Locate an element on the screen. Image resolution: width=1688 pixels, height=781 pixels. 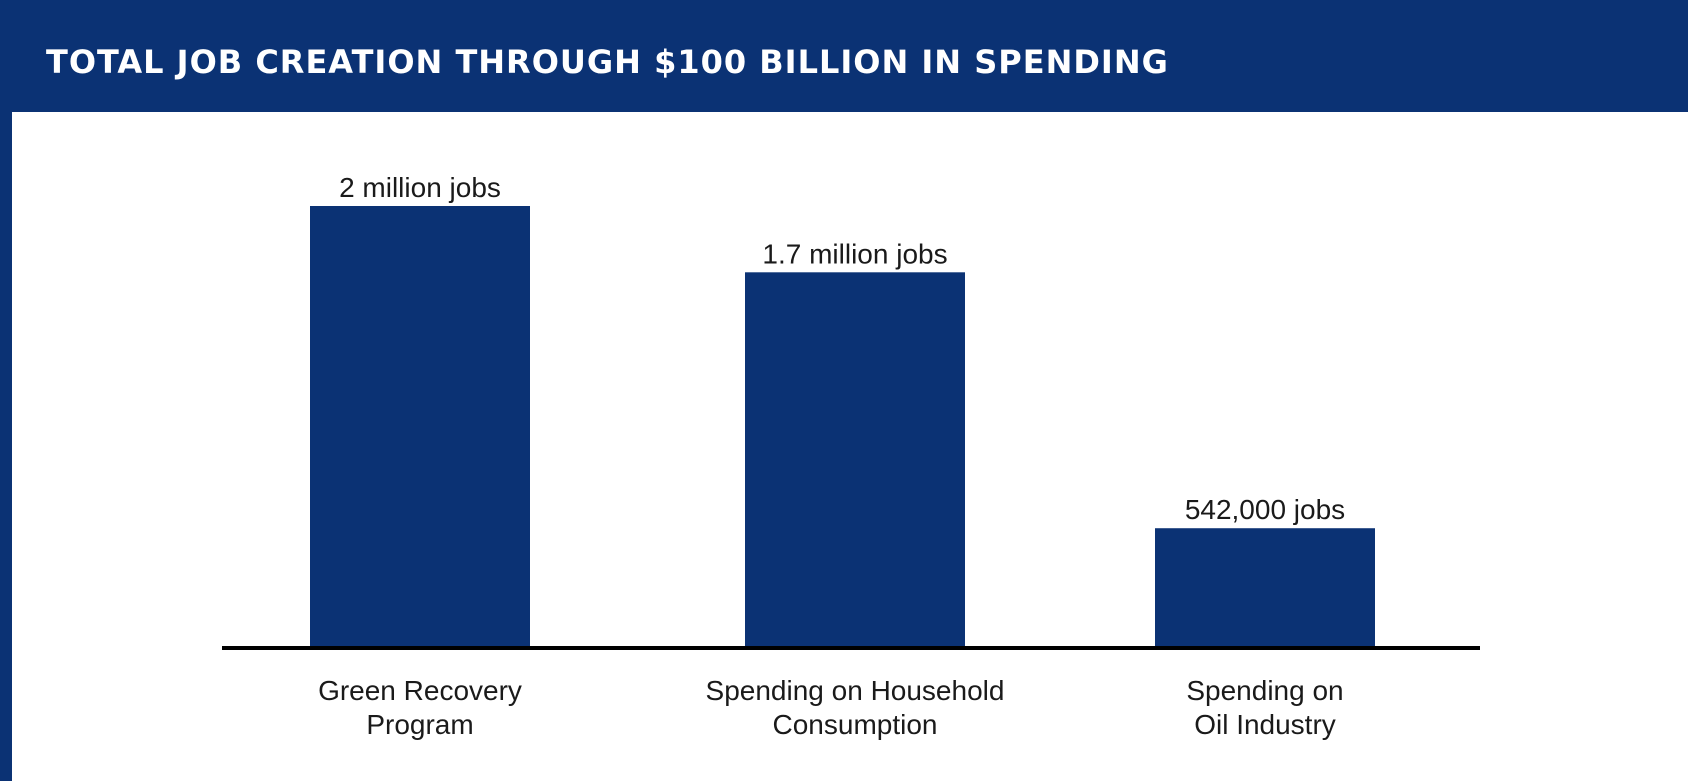
category-label-3-line-1: Spending on is located at coordinates (1264, 690).